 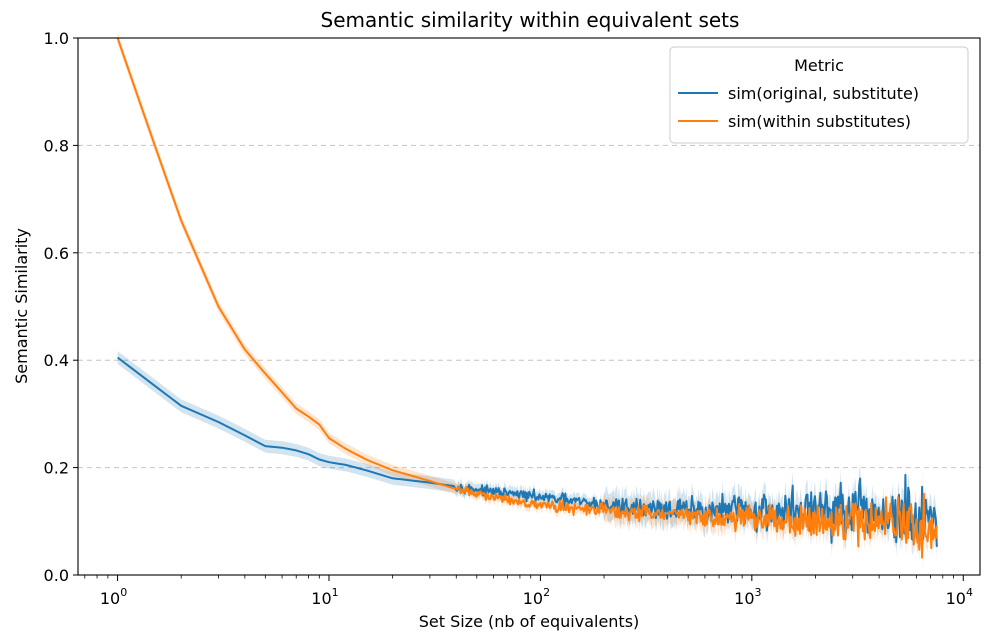 What do you see at coordinates (747, 597) in the screenshot?
I see `x-tick-label: 10³` at bounding box center [747, 597].